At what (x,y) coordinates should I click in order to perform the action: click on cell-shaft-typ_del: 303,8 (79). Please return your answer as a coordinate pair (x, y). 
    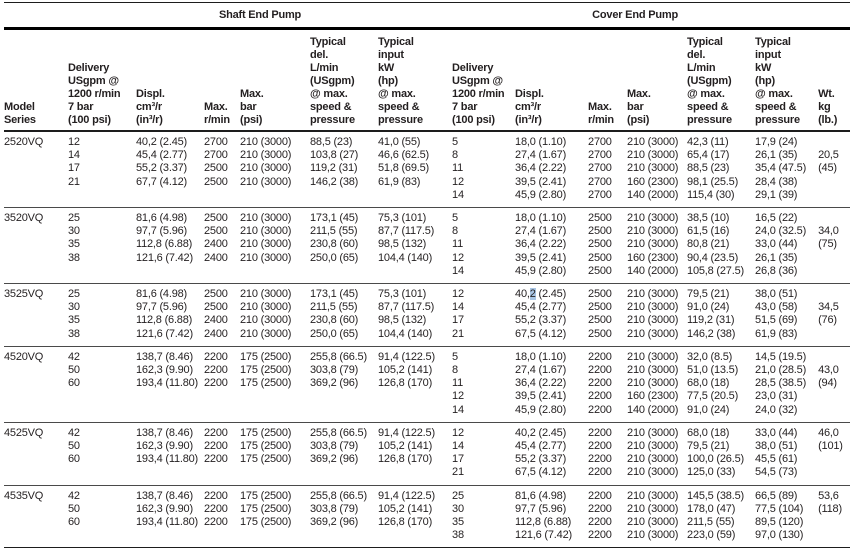
    Looking at the image, I should click on (334, 370).